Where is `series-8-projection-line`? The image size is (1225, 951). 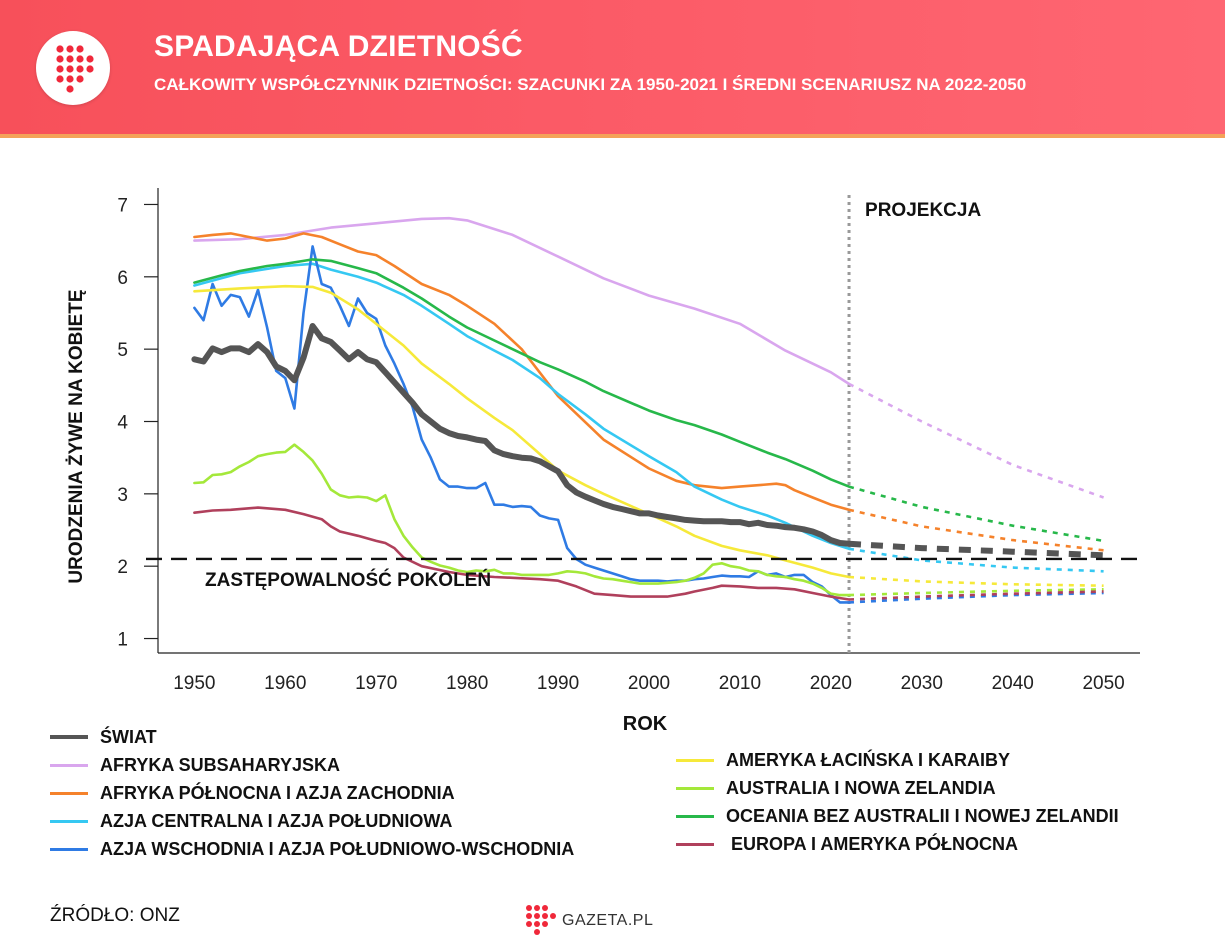
series-8-projection-line is located at coordinates (976, 595).